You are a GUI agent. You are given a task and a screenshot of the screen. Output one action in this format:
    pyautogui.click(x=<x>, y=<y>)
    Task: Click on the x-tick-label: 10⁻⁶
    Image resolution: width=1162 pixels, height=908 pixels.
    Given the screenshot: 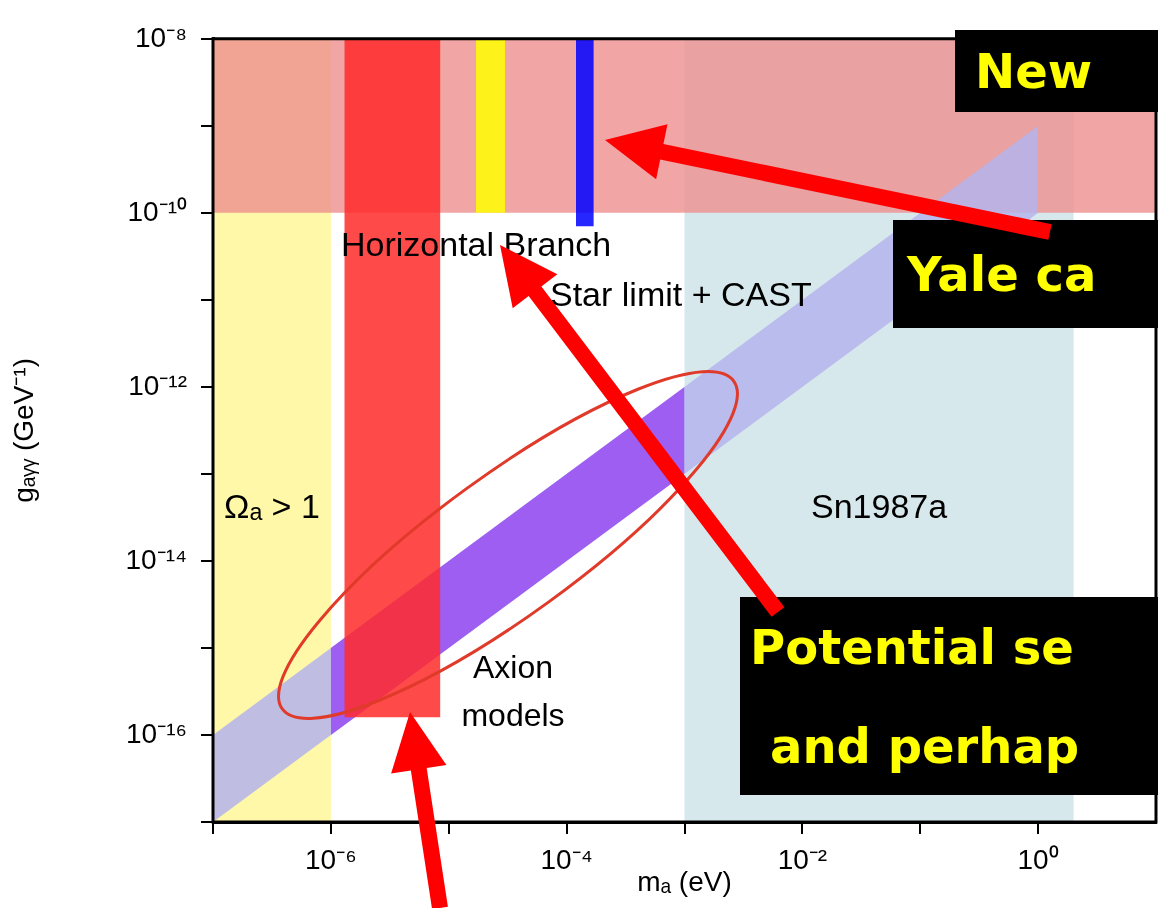 What is the action you would take?
    pyautogui.click(x=331, y=859)
    